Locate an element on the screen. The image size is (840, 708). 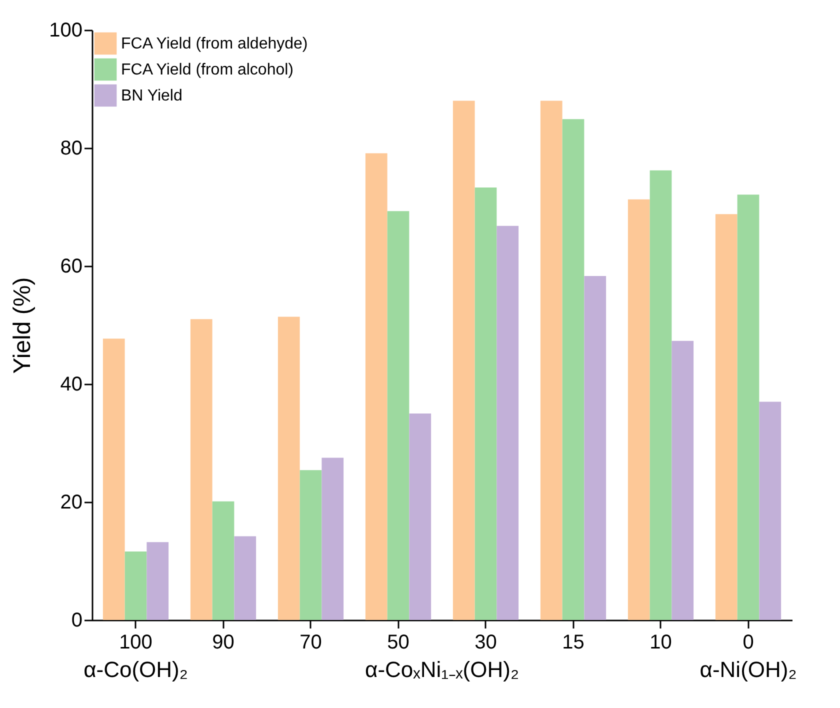
y-tick-label: 20 is located at coordinates (71, 503).